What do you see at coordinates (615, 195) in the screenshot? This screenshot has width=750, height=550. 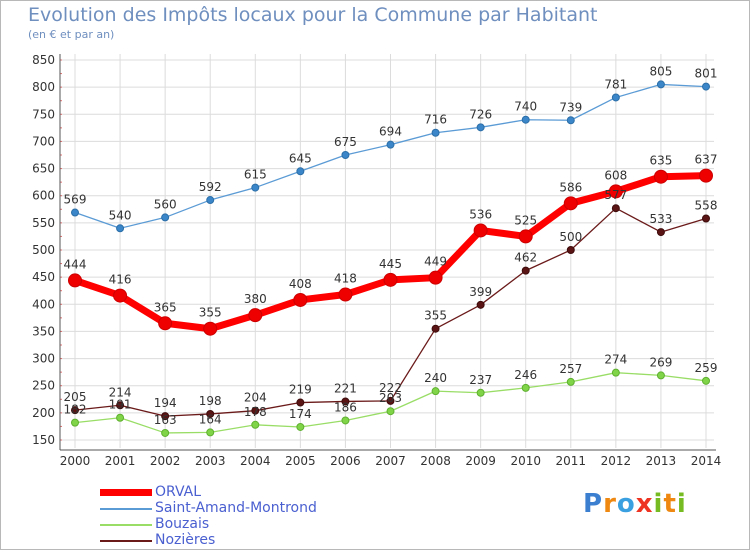 I see `data-label: 577` at bounding box center [615, 195].